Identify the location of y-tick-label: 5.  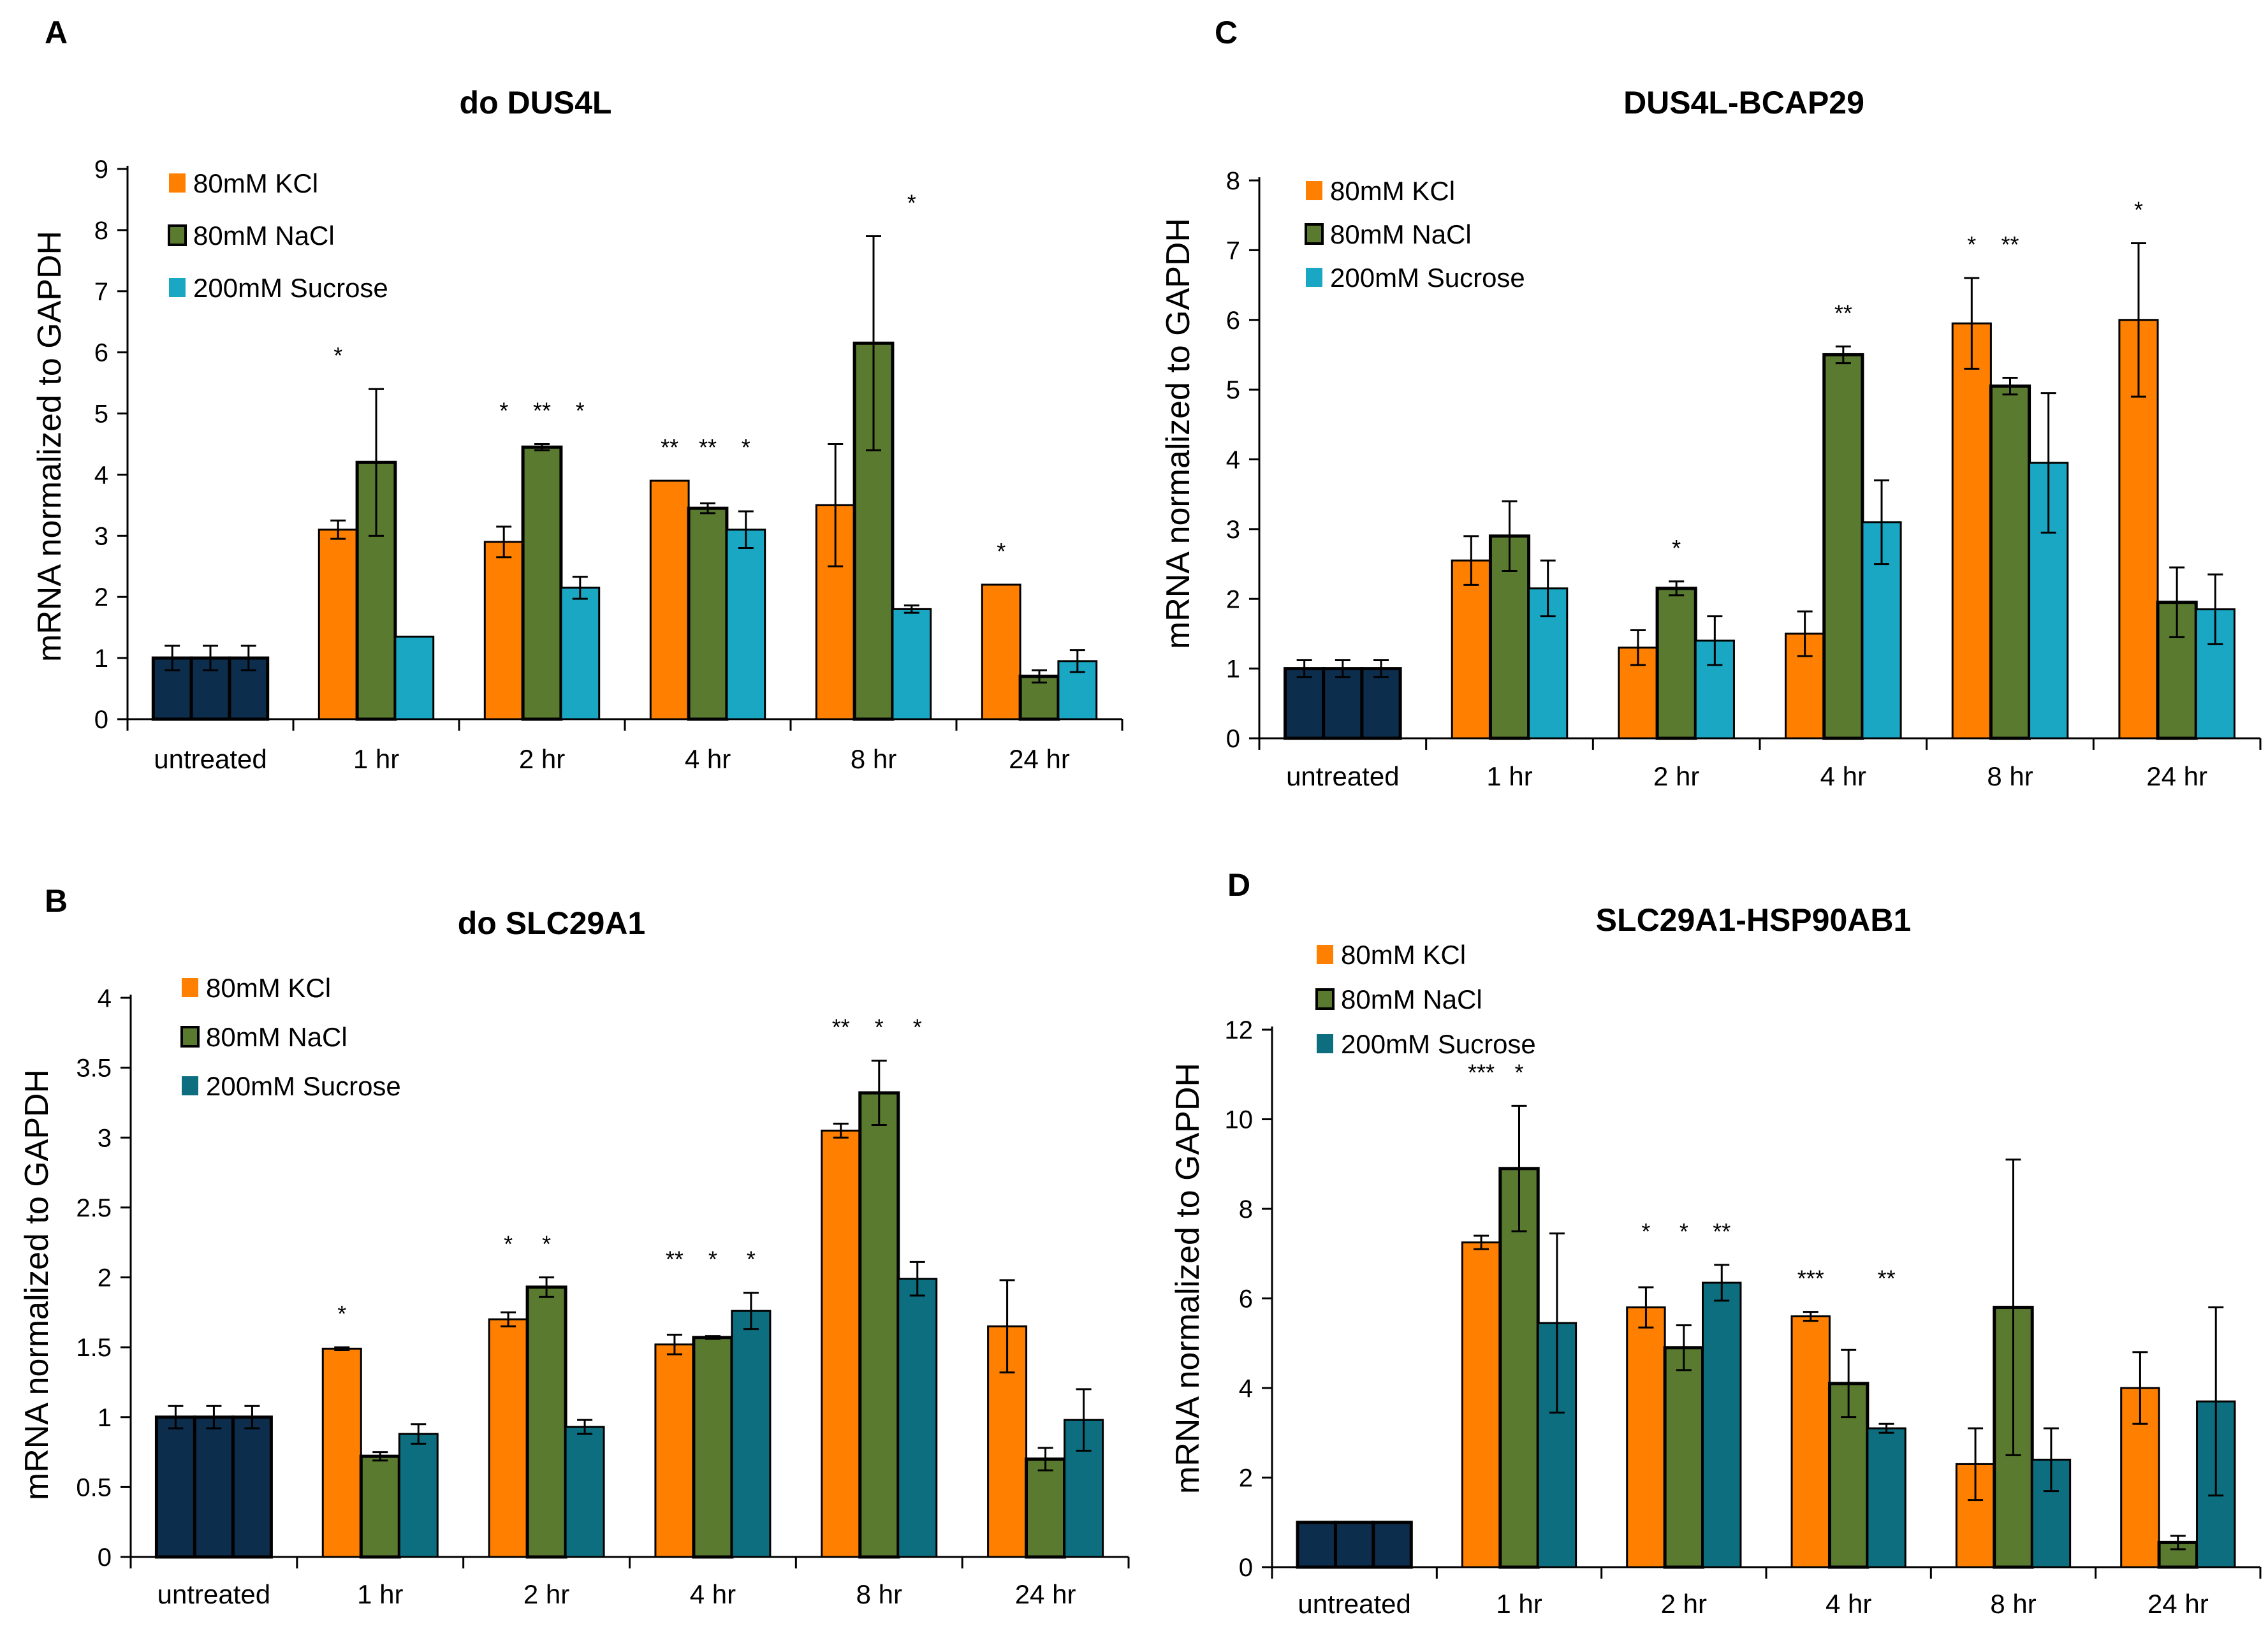
(1233, 390).